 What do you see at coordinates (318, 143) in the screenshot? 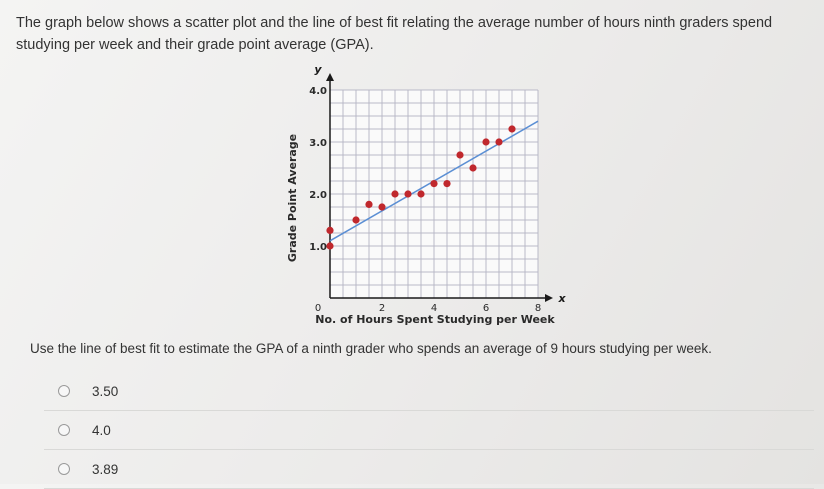
I see `y-tick-label: 3.0` at bounding box center [318, 143].